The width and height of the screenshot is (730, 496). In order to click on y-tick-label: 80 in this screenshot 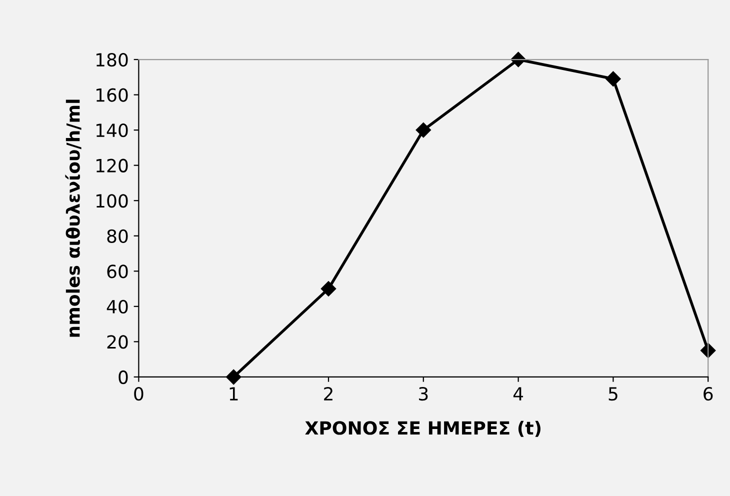, I will do `click(117, 236)`.